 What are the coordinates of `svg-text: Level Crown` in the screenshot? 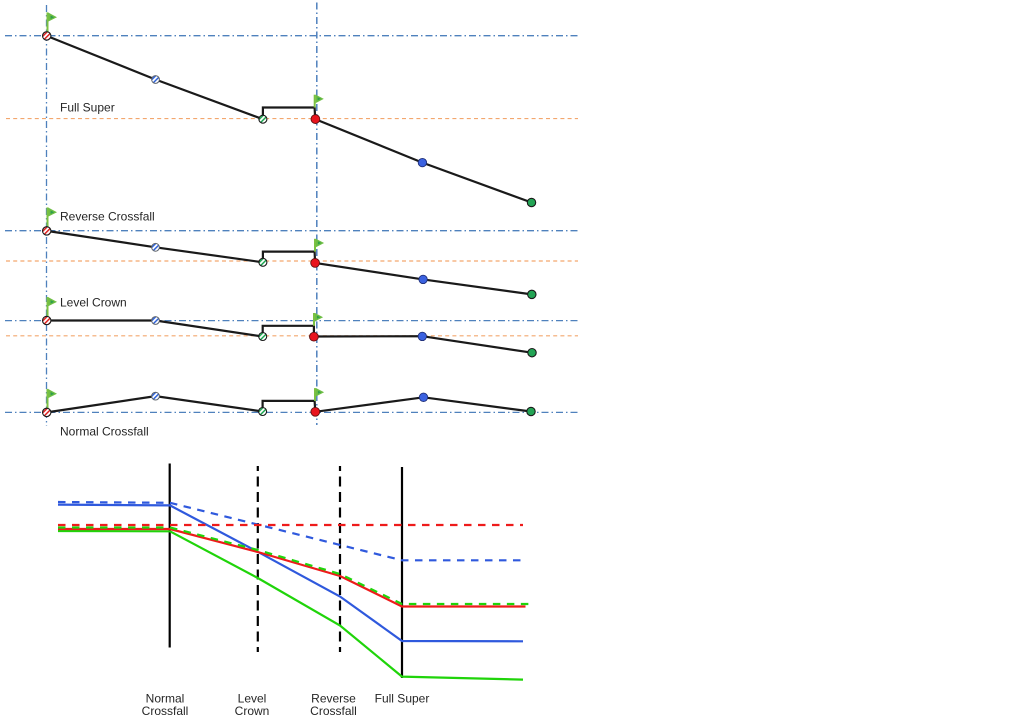 It's located at (93, 302).